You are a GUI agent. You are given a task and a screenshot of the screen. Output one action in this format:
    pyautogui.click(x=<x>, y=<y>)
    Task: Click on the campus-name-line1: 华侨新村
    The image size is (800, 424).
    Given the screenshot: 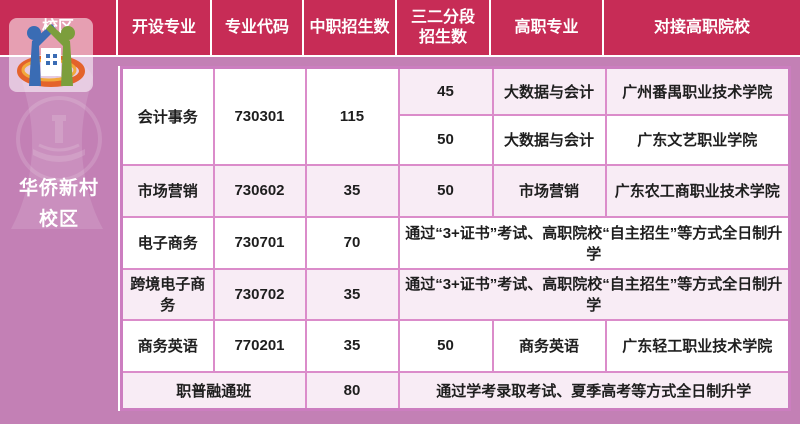 What is the action you would take?
    pyautogui.click(x=58, y=189)
    